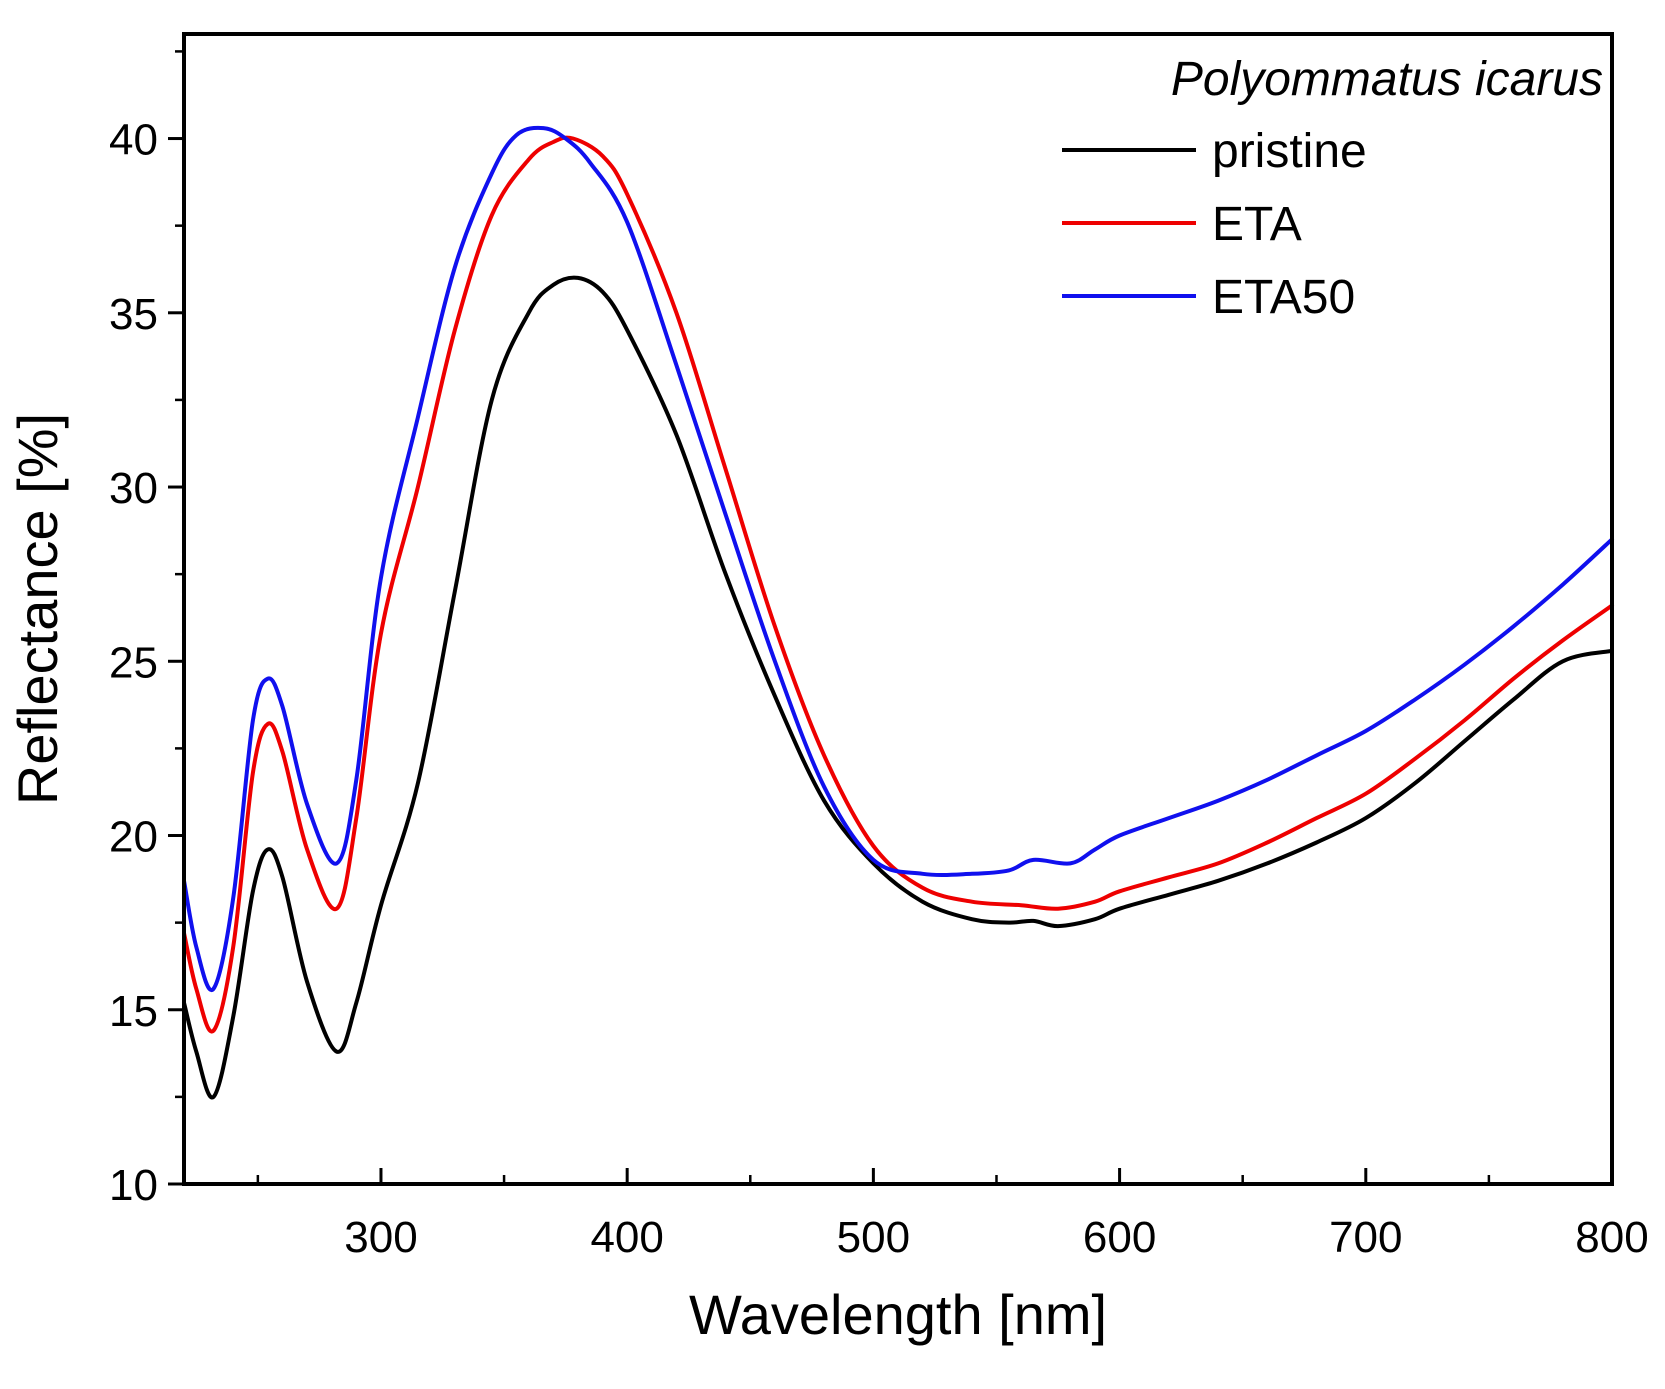 Image resolution: width=1665 pixels, height=1389 pixels. Describe the element at coordinates (133, 1011) in the screenshot. I see `y-tick-label: 15` at that location.